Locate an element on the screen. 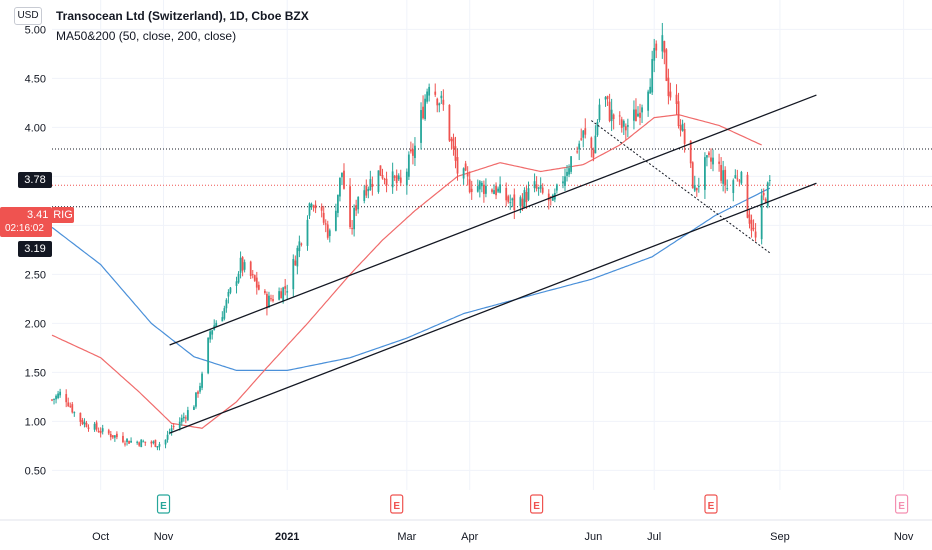  x-tick-label-6: Jul is located at coordinates (654, 537).